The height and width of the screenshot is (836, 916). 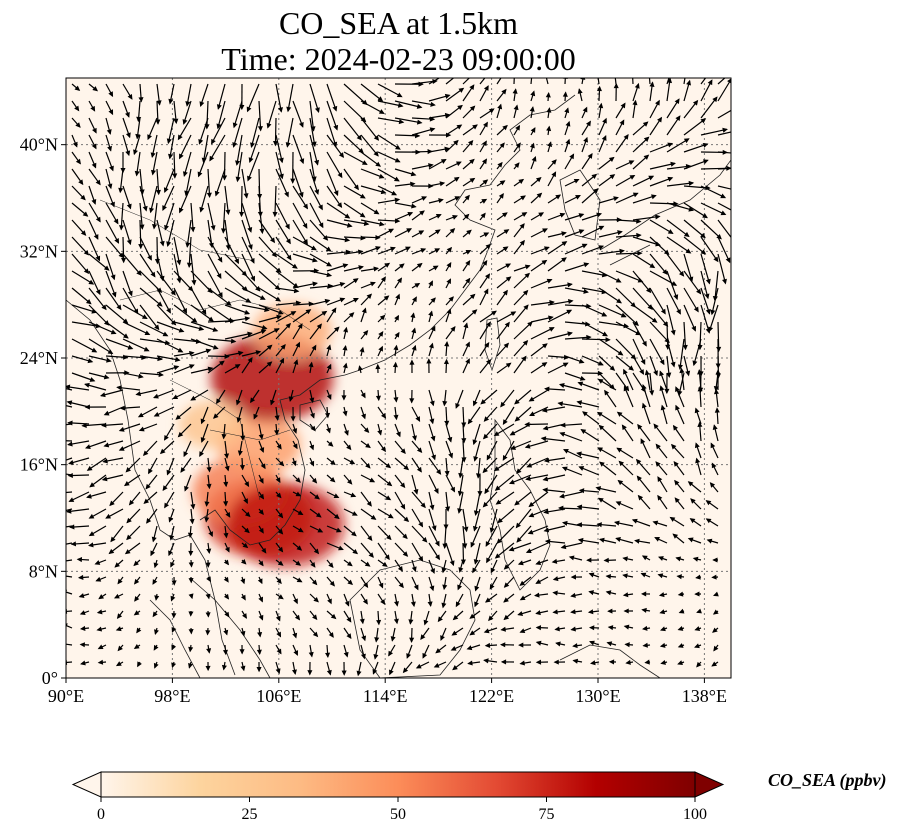 I want to click on colorbar-tick-25: 25, so click(x=249, y=814).